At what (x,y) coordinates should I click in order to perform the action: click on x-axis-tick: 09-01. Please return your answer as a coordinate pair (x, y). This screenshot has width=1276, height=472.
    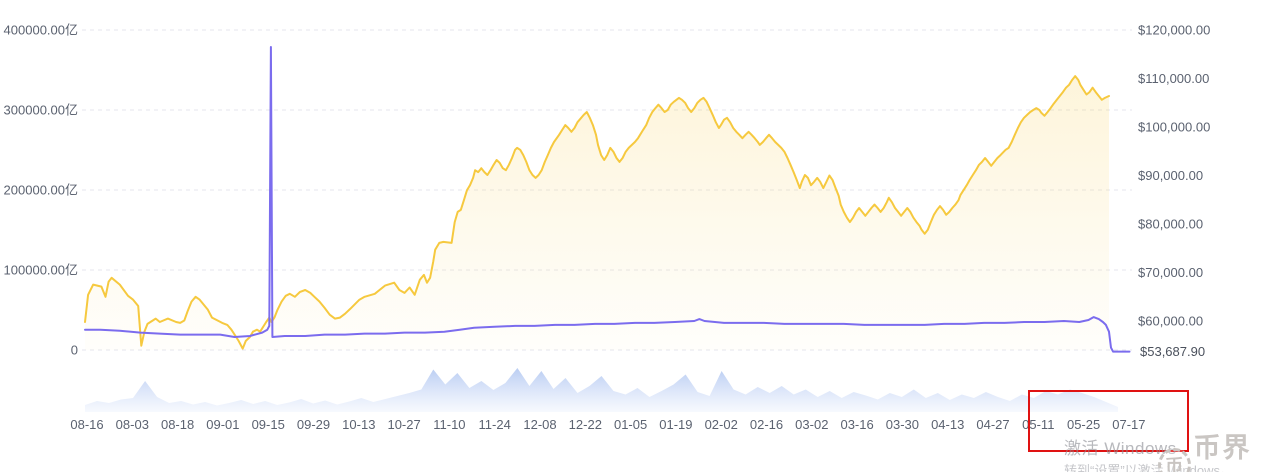
    Looking at the image, I should click on (222, 424).